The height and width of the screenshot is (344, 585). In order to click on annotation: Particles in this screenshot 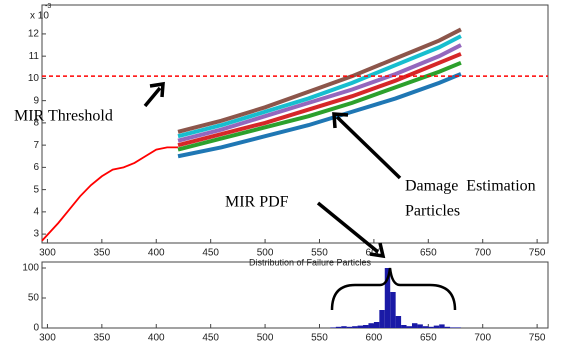, I will do `click(432, 211)`.